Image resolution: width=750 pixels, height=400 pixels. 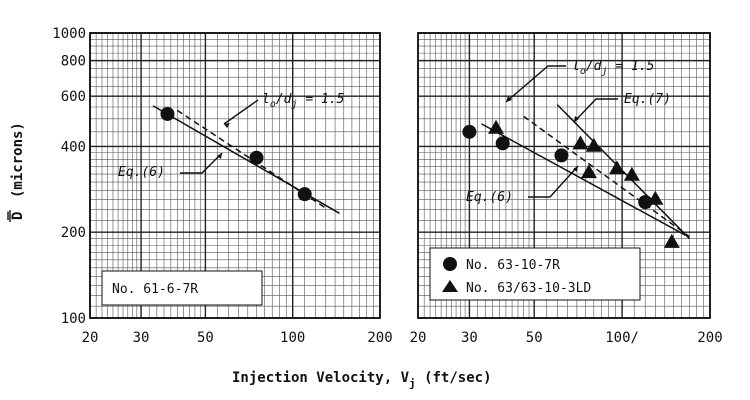 I want to click on eq6-leader-left, so click(x=201, y=163).